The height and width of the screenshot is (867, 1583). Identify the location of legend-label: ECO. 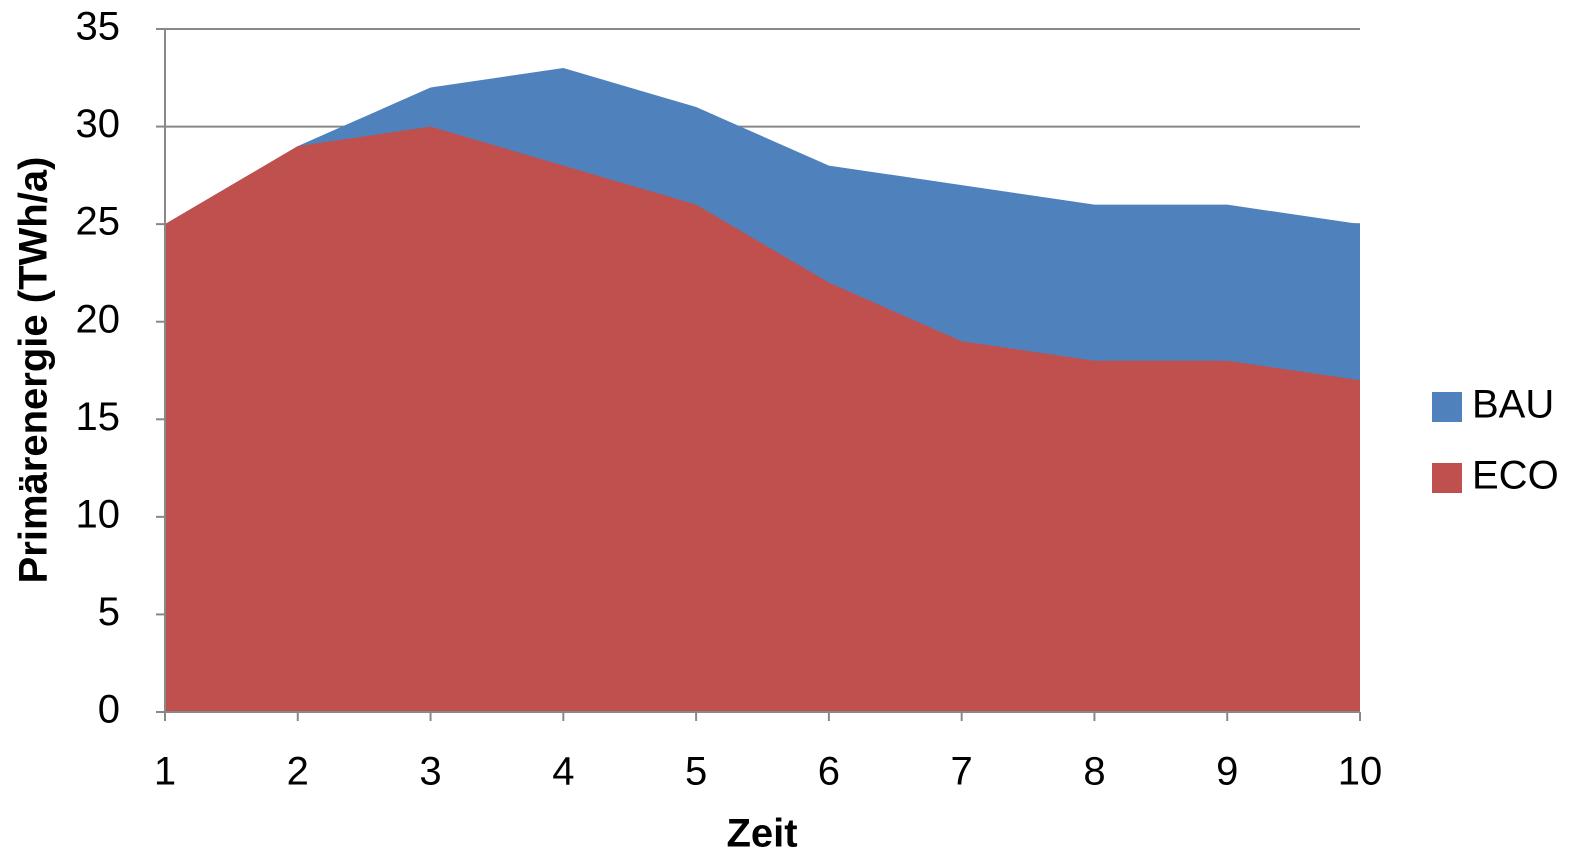
(1515, 476).